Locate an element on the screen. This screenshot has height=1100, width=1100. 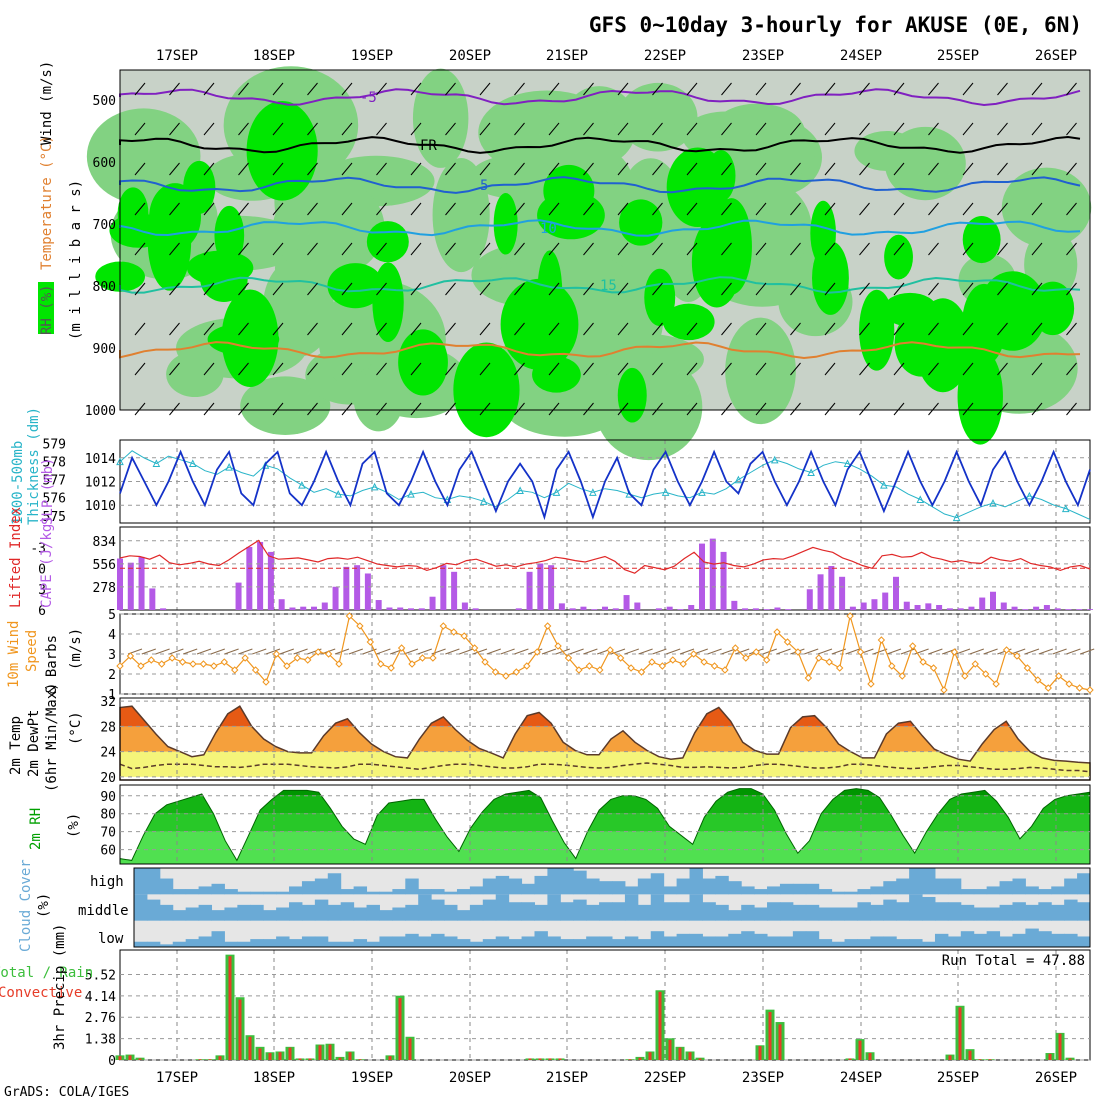
temp-tick-label: 28 is located at coordinates (108, 727).